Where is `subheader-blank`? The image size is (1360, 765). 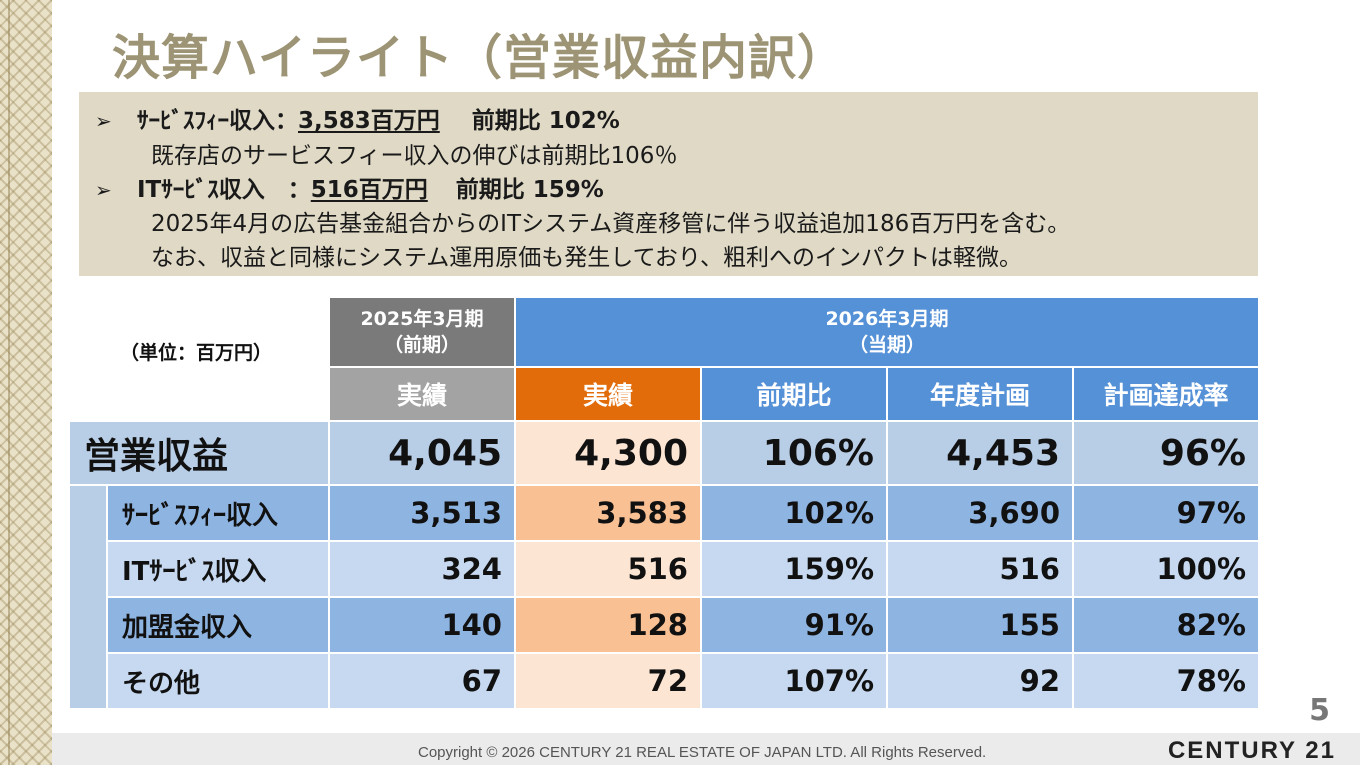 subheader-blank is located at coordinates (199, 394).